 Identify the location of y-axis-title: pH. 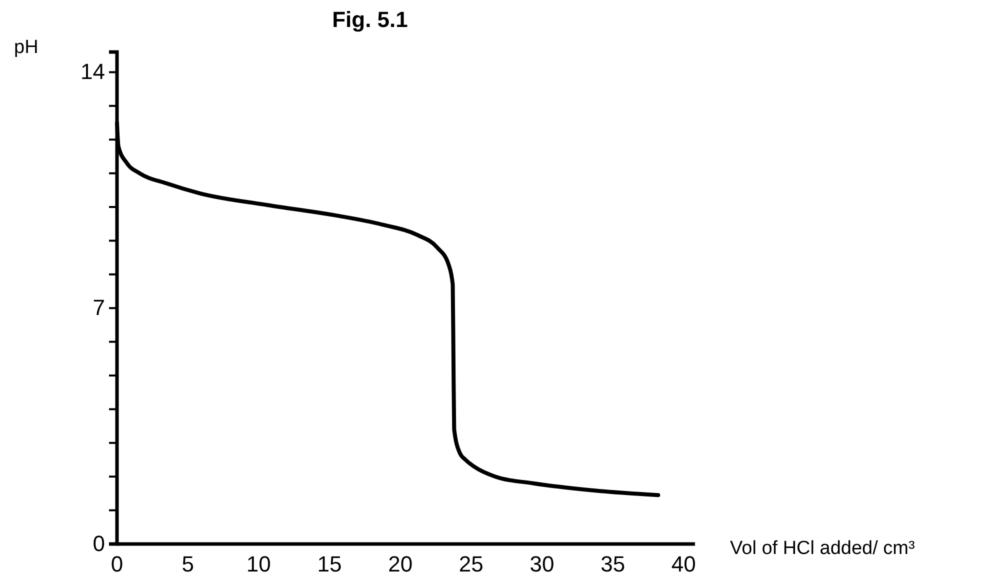
(26, 47).